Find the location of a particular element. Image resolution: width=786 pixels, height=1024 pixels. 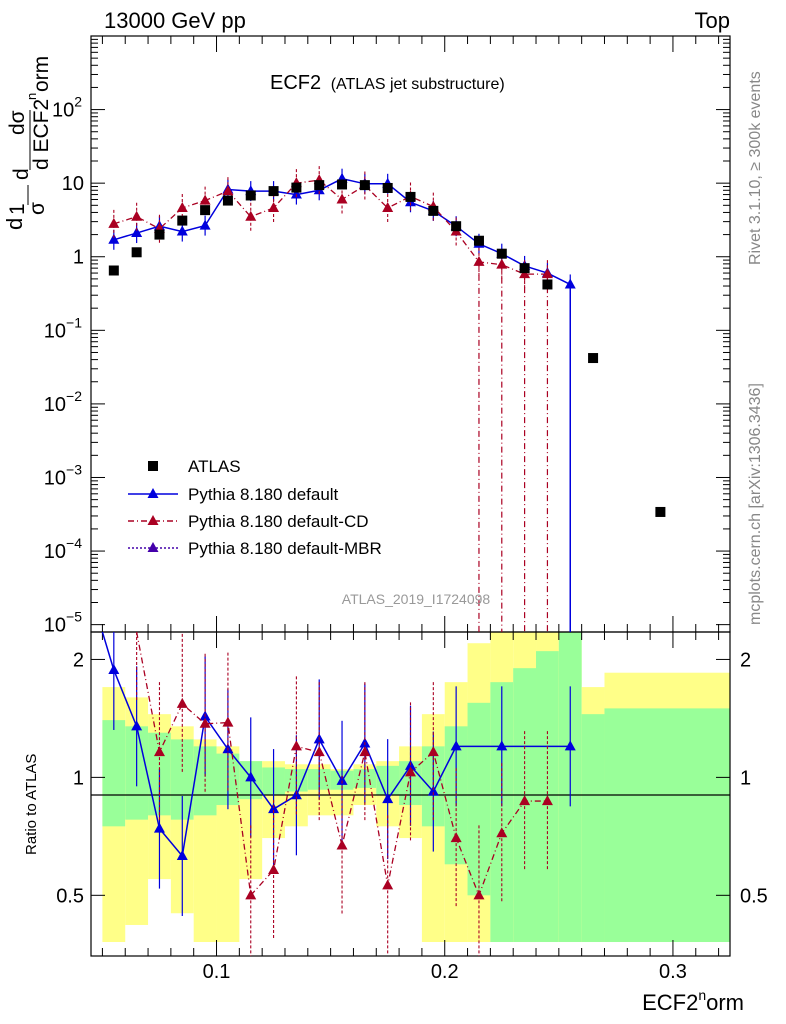

mcplots-label: mcplots.cern.ch [arXiv:1306.3436] is located at coordinates (755, 504).